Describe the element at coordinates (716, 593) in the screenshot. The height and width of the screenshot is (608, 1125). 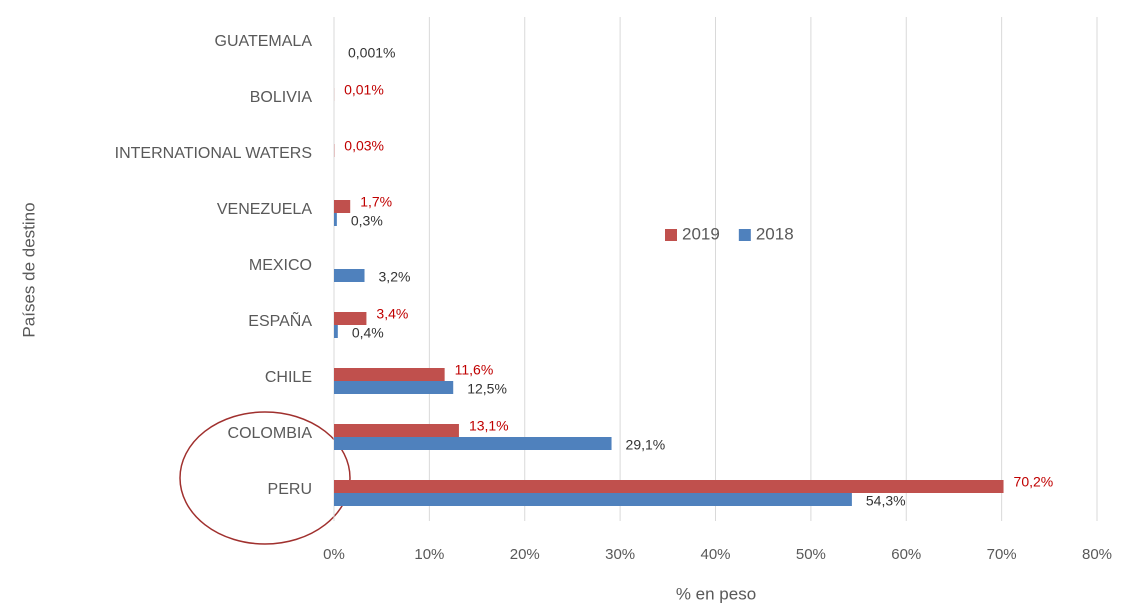
I see `x-axis-label: % en peso` at that location.